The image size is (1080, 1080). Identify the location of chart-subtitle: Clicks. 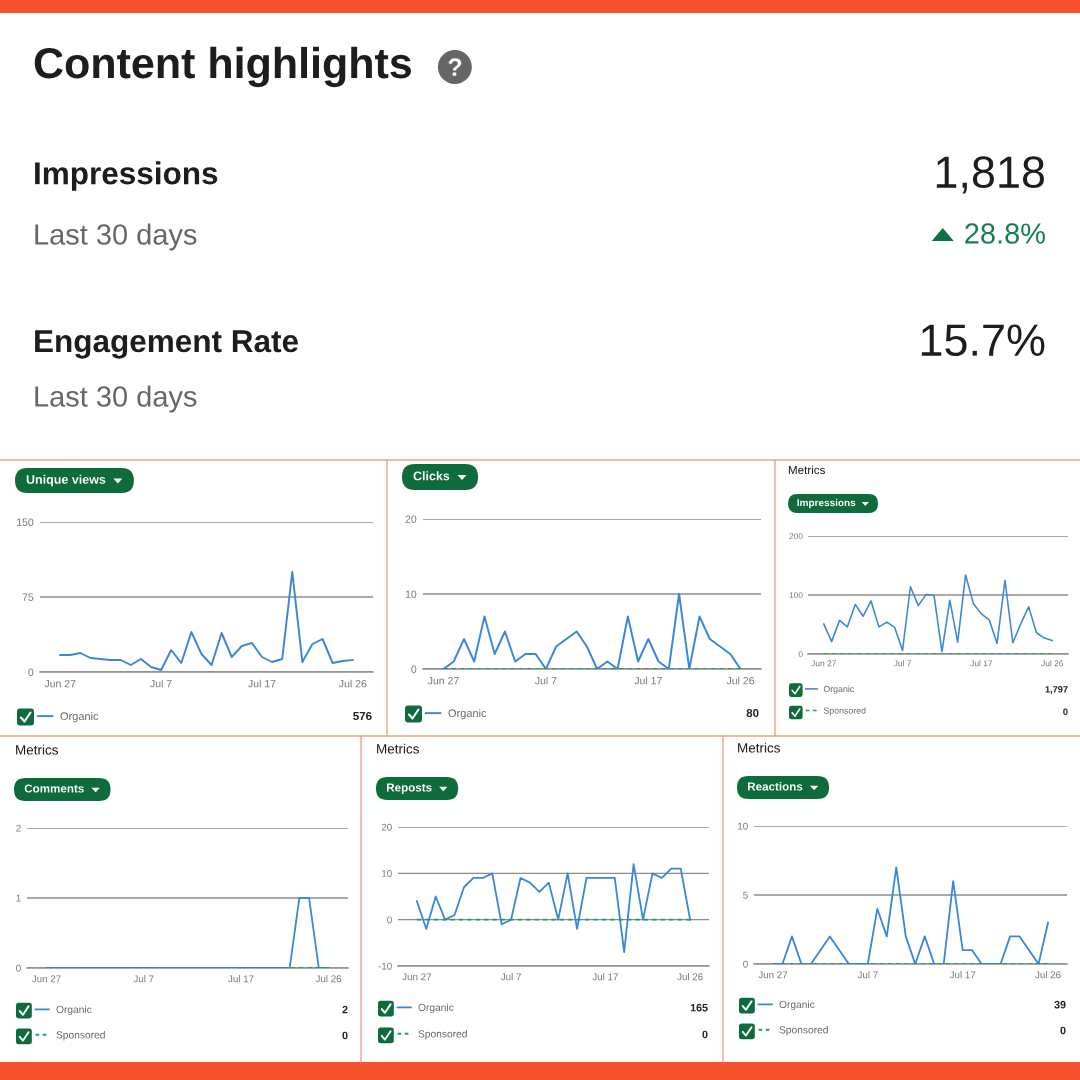
(431, 476).